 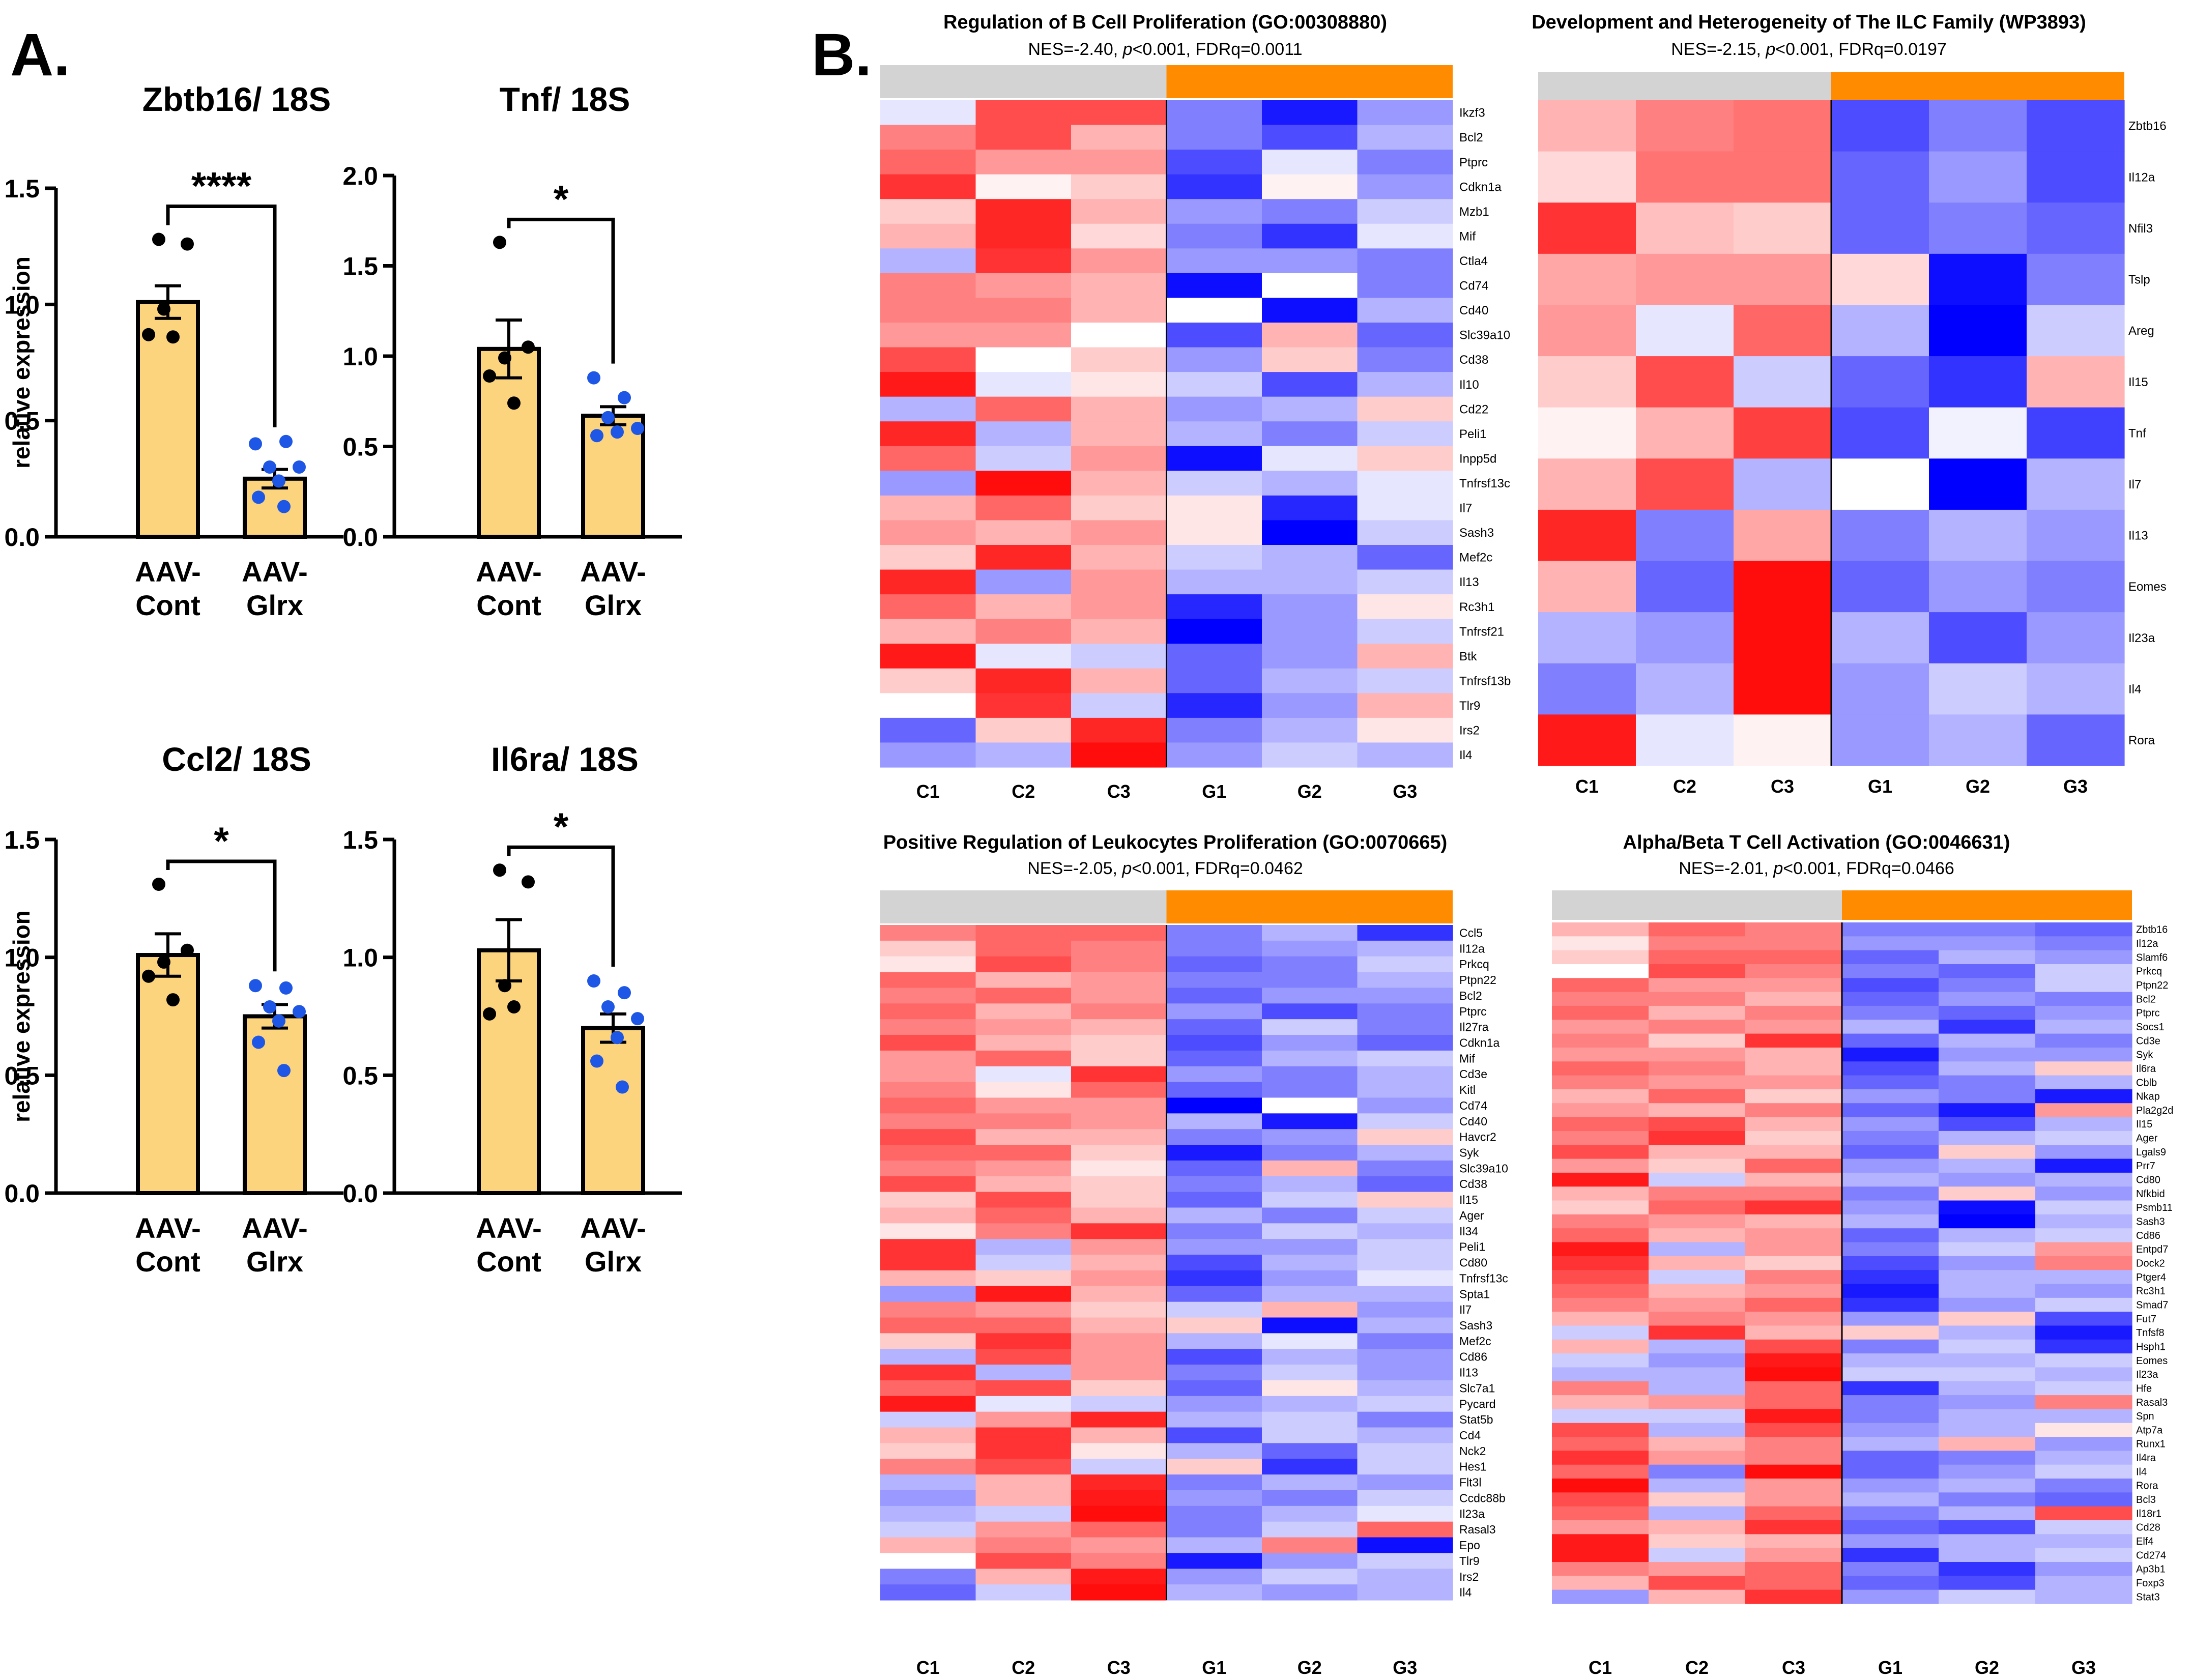 I want to click on heatmap-subtitle: NES=-2.05, p<0.001, FDRq=0.0462, so click(x=1165, y=869).